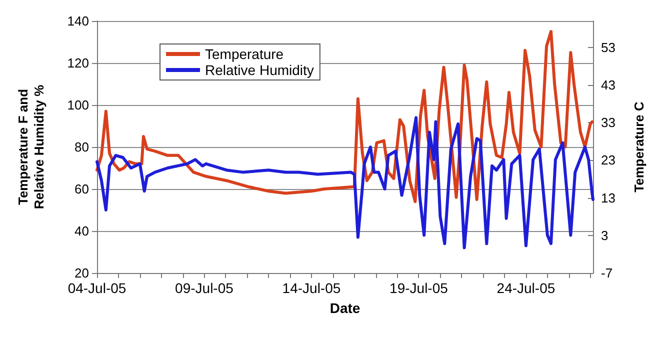 Image resolution: width=655 pixels, height=338 pixels. I want to click on y-tick-label: 60, so click(81, 189).